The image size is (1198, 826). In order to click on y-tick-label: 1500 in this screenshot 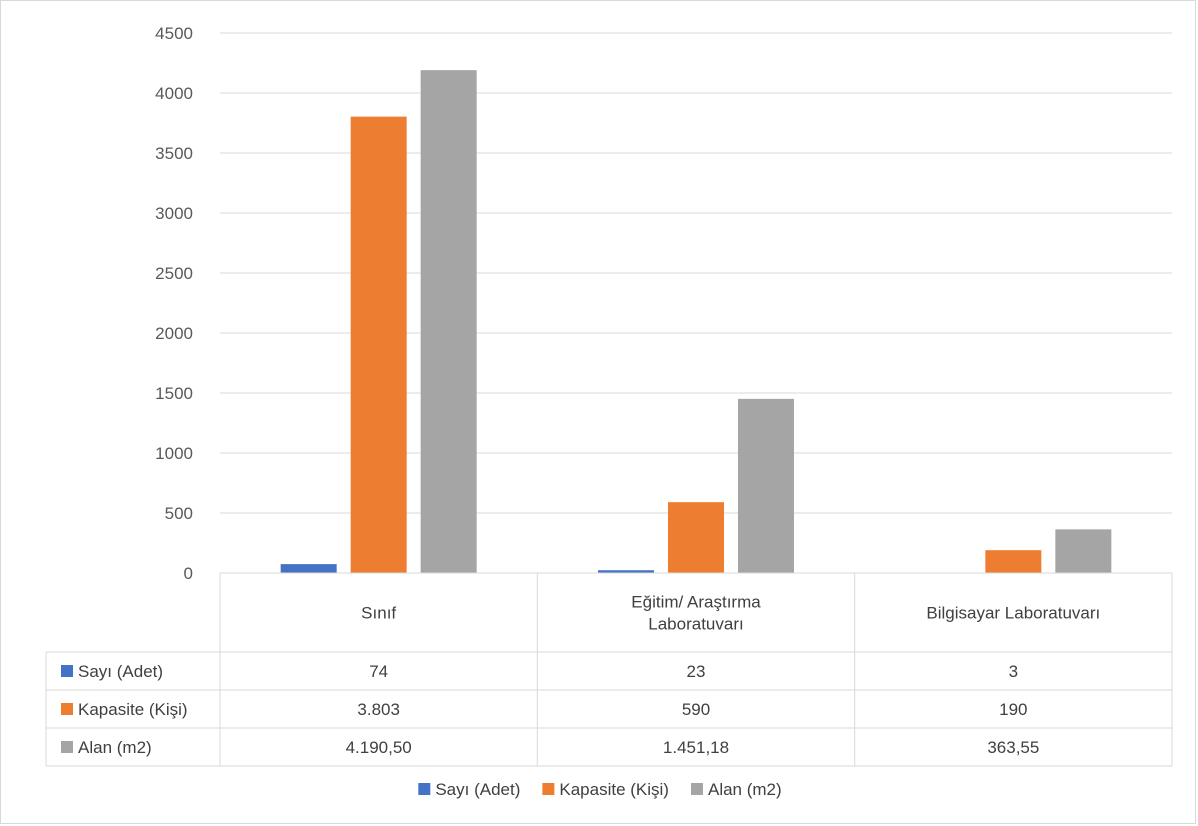, I will do `click(174, 393)`.